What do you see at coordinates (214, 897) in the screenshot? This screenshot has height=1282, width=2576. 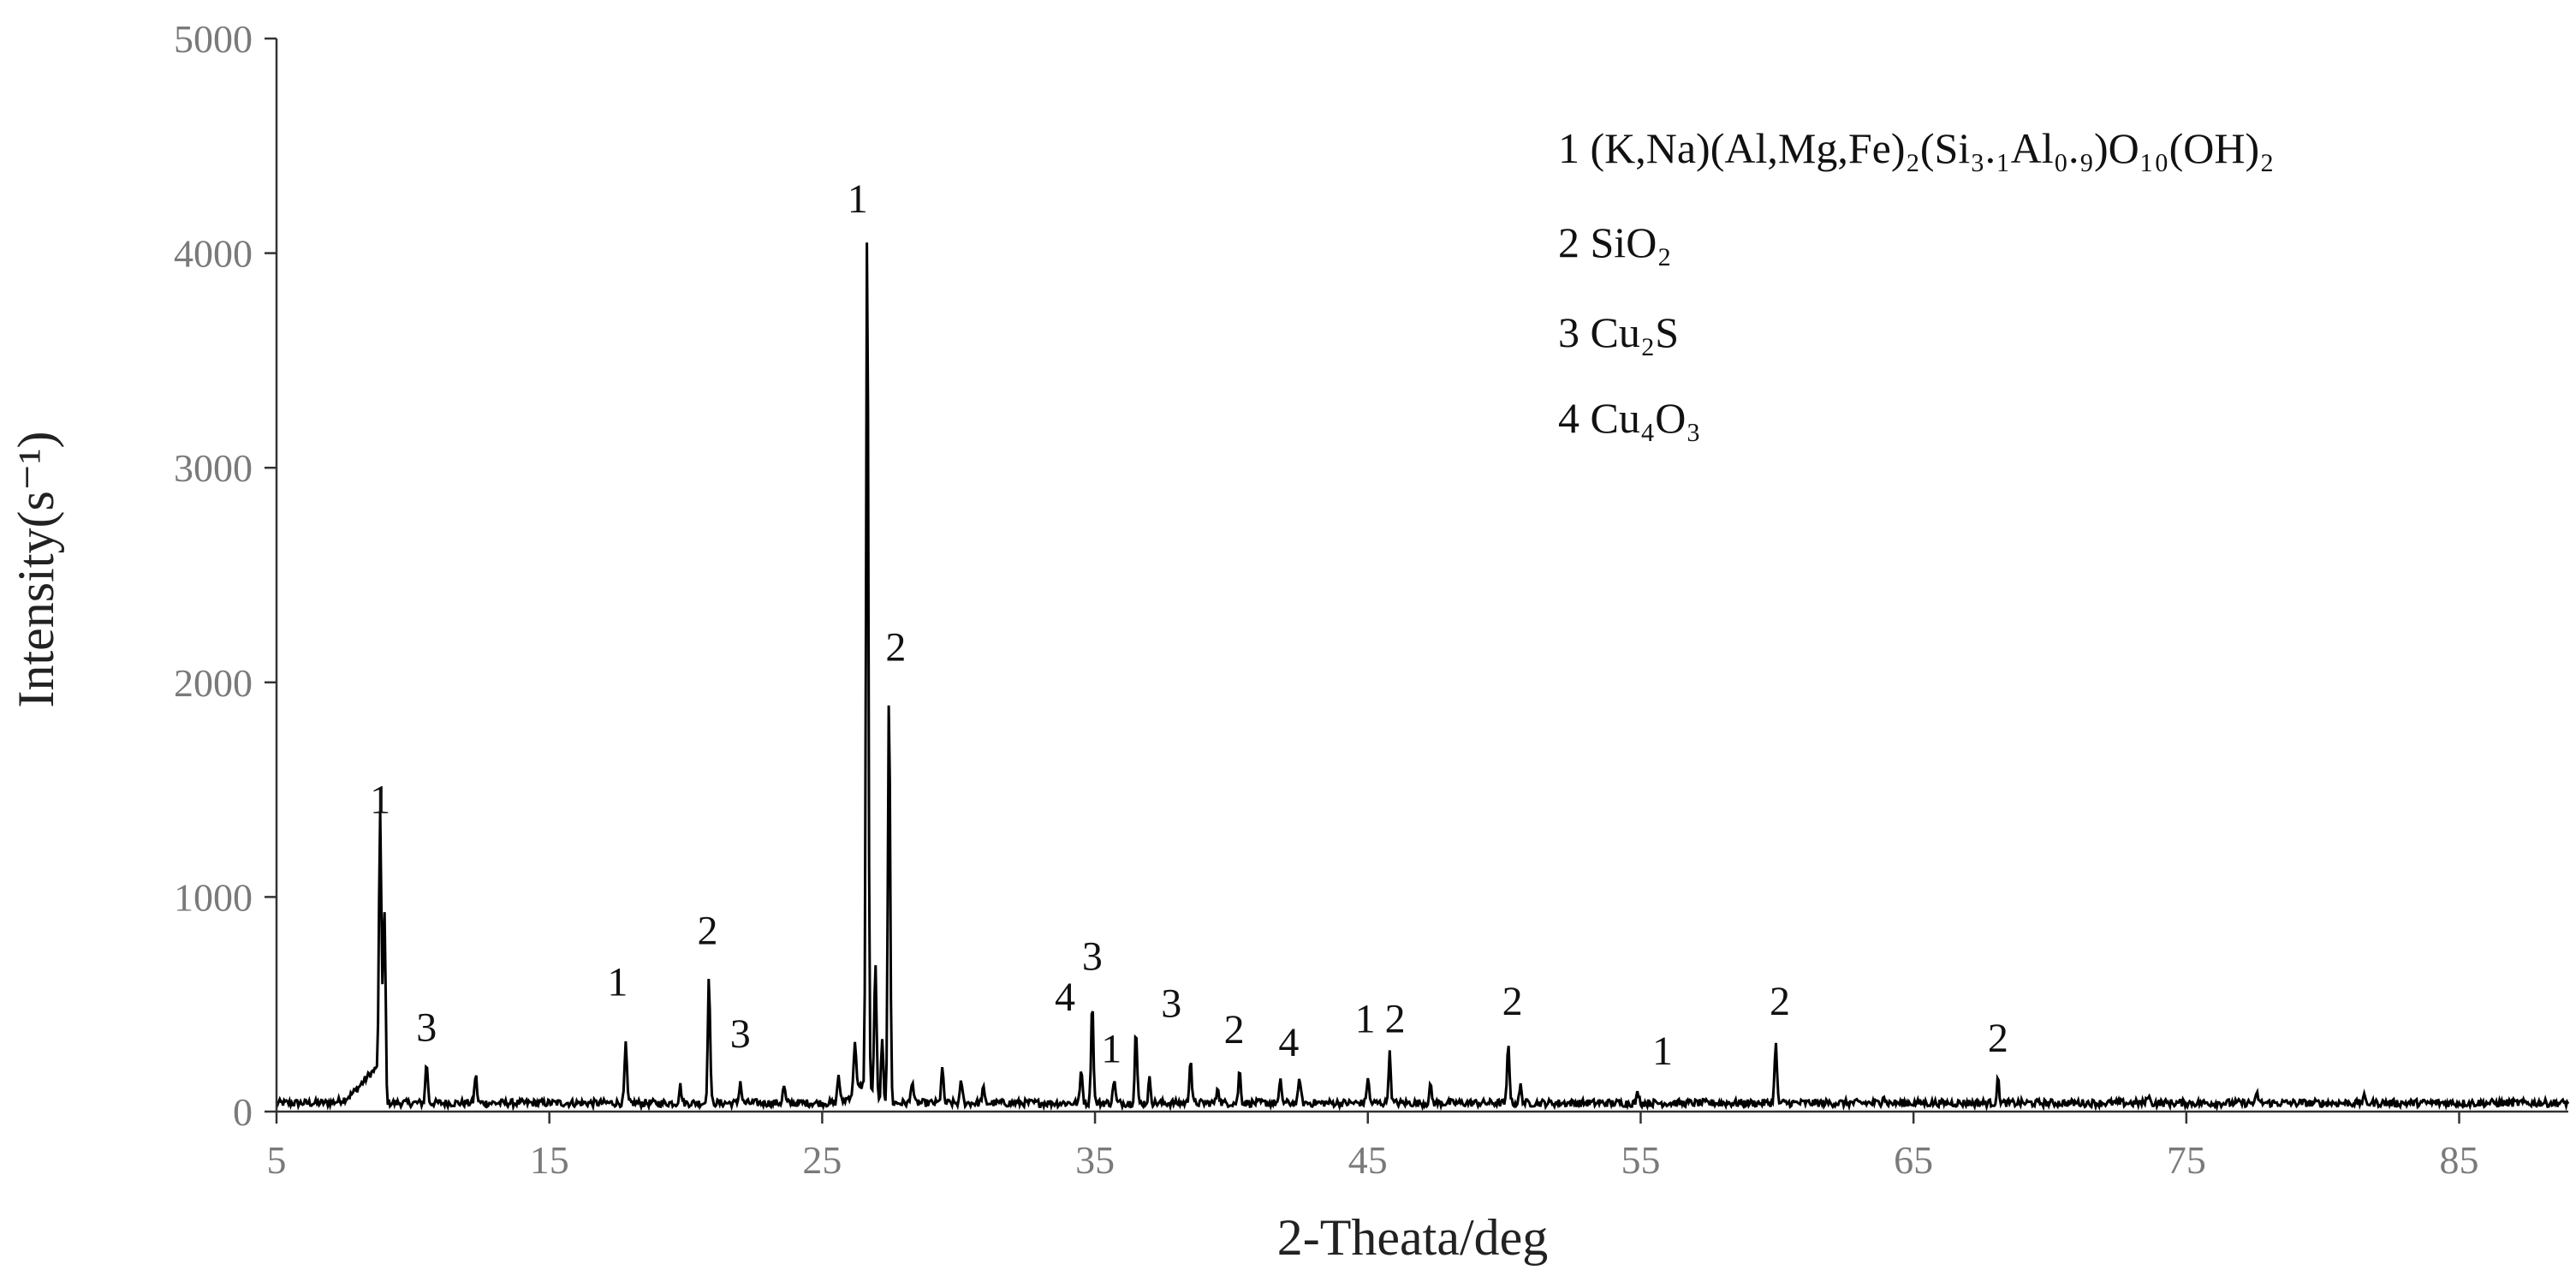 I see `y-tick-label: 1000` at bounding box center [214, 897].